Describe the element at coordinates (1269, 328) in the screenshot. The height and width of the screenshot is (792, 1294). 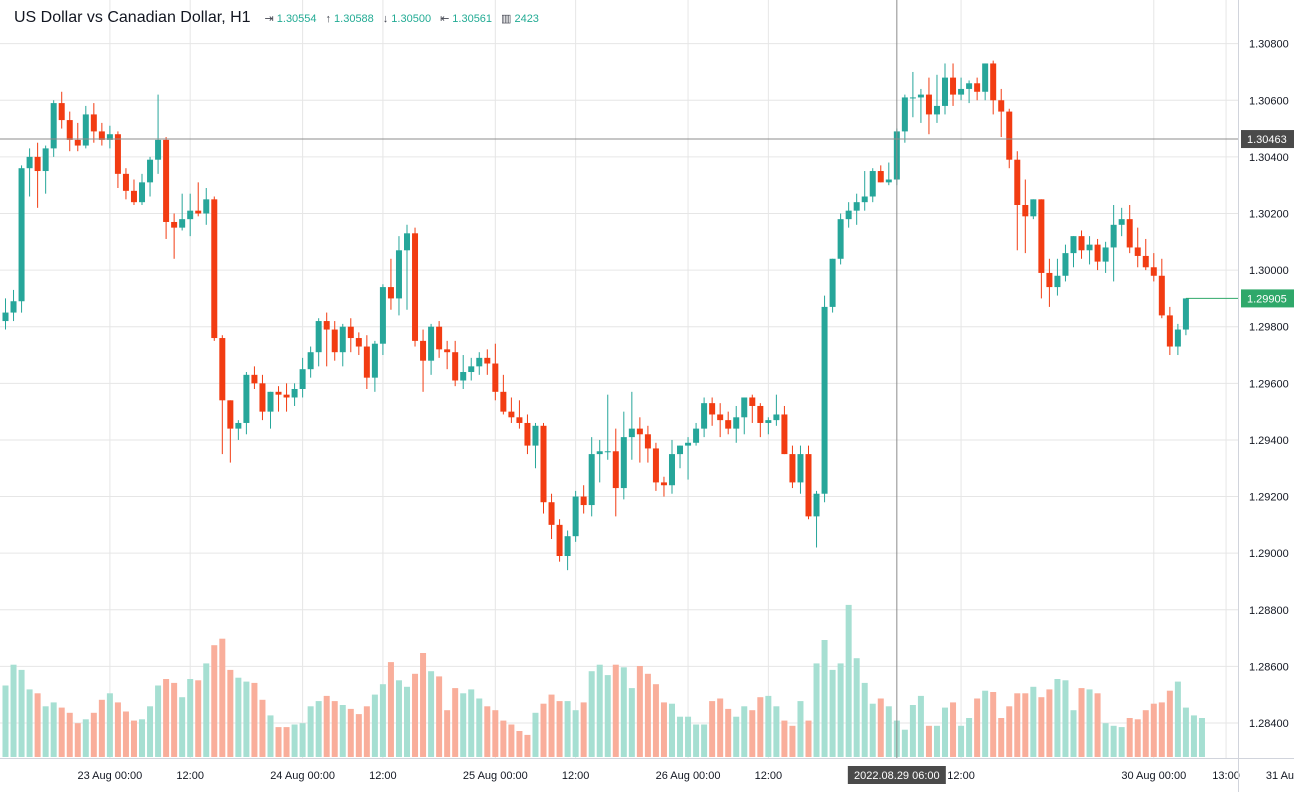
I see `y-tick-label: 1.29800` at that location.